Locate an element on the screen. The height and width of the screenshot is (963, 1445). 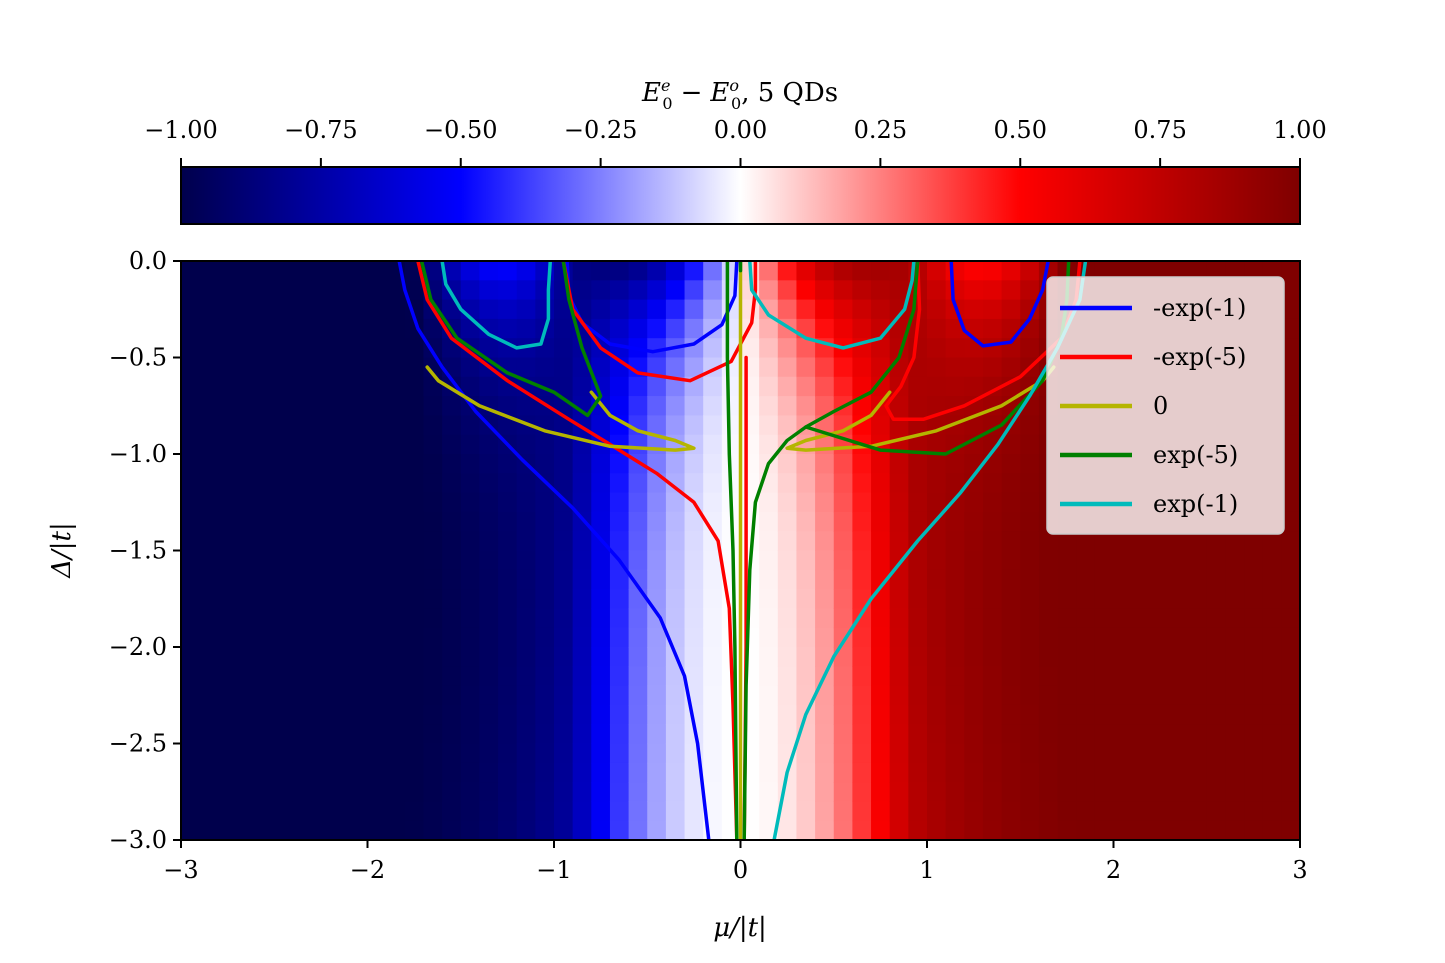
contour-exp(-1)-segment-0 is located at coordinates (496, 305).